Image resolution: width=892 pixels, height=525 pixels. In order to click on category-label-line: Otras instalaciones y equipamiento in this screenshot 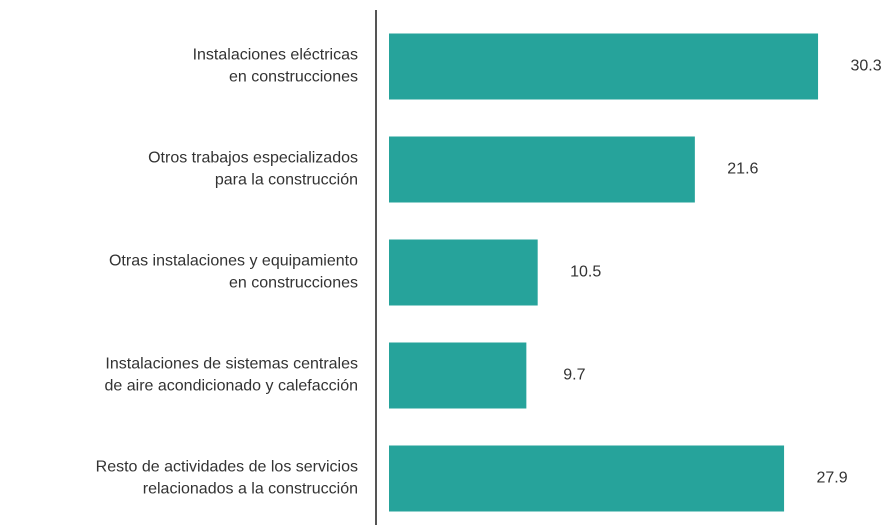, I will do `click(233, 261)`.